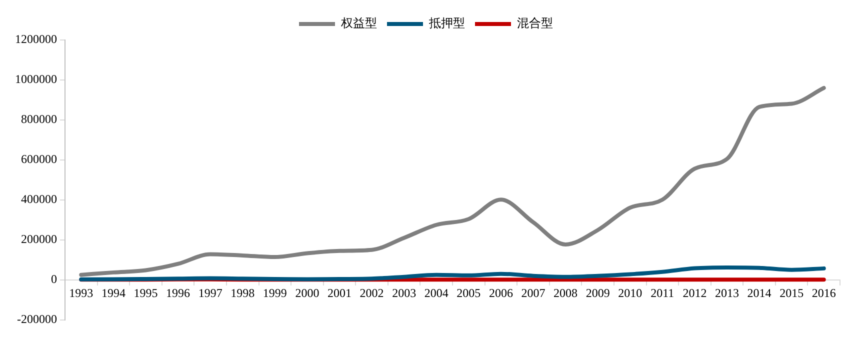 The width and height of the screenshot is (864, 339). Describe the element at coordinates (36, 39) in the screenshot. I see `y-tick-label: 1200000` at that location.